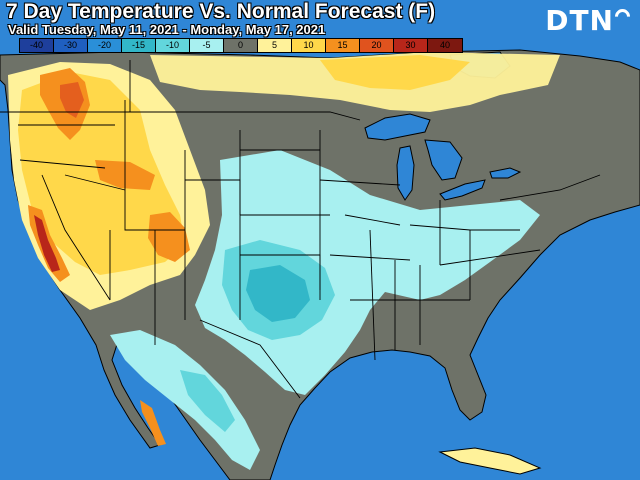 The height and width of the screenshot is (480, 640). What do you see at coordinates (411, 45) in the screenshot?
I see `legend-cell: 30` at bounding box center [411, 45].